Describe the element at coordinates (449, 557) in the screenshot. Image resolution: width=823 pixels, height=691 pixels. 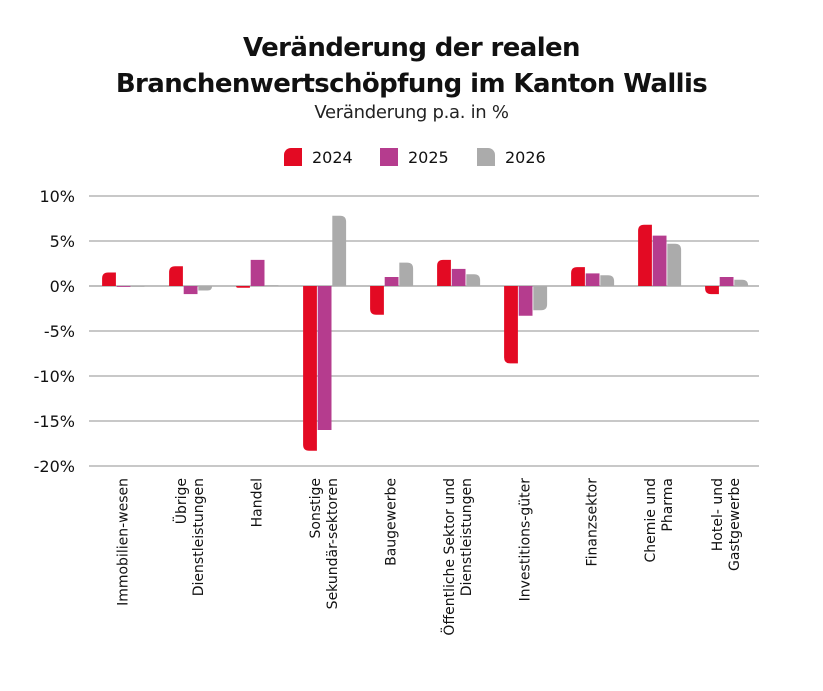
I see `x-tick-label-line: Öffentliche Sektor und` at that location.